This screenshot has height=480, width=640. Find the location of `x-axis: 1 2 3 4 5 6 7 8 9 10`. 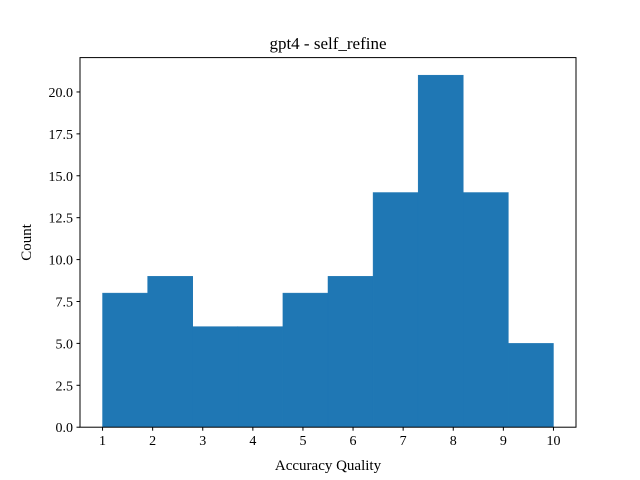

x-axis: 1 2 3 4 5 6 7 8 9 10 is located at coordinates (329, 438).